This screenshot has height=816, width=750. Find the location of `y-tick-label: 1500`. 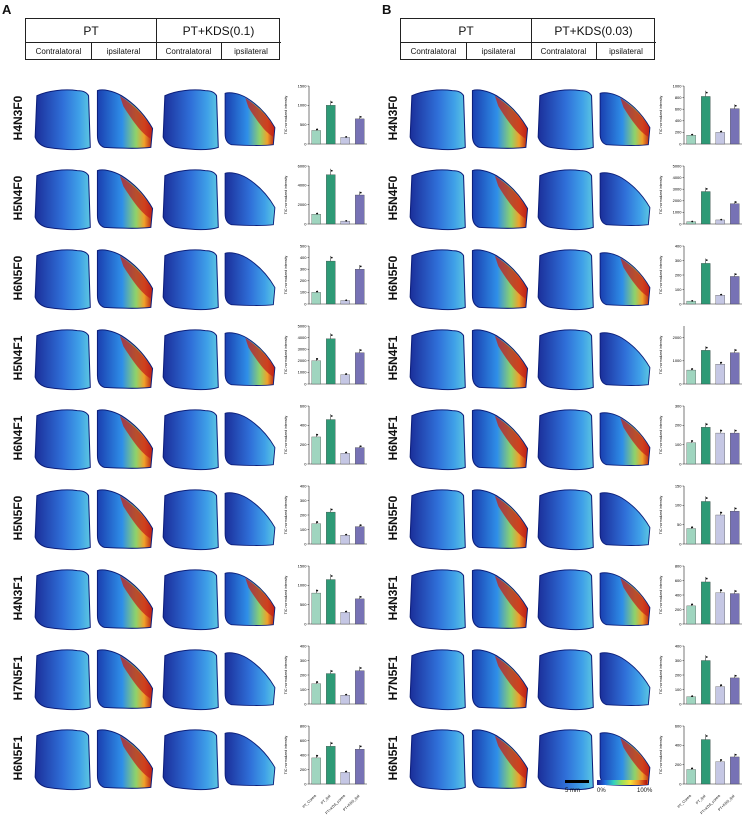

y-tick-label: 1500 is located at coordinates (303, 85).